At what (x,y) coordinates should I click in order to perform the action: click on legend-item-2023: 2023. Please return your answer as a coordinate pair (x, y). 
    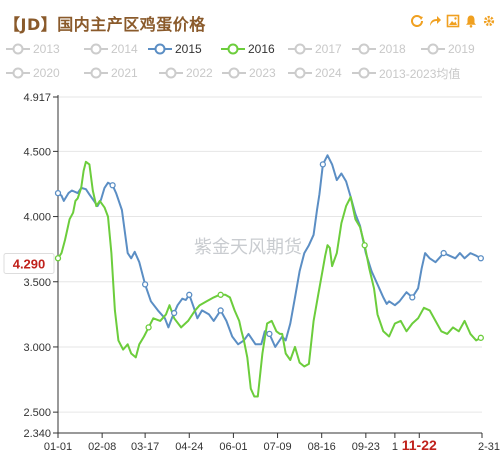
    Looking at the image, I should click on (249, 73).